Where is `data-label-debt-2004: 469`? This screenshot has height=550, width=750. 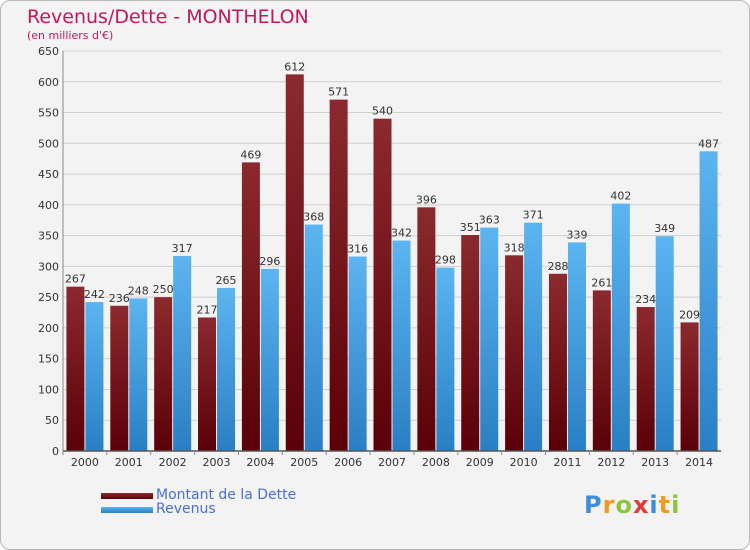
data-label-debt-2004: 469 is located at coordinates (250, 154).